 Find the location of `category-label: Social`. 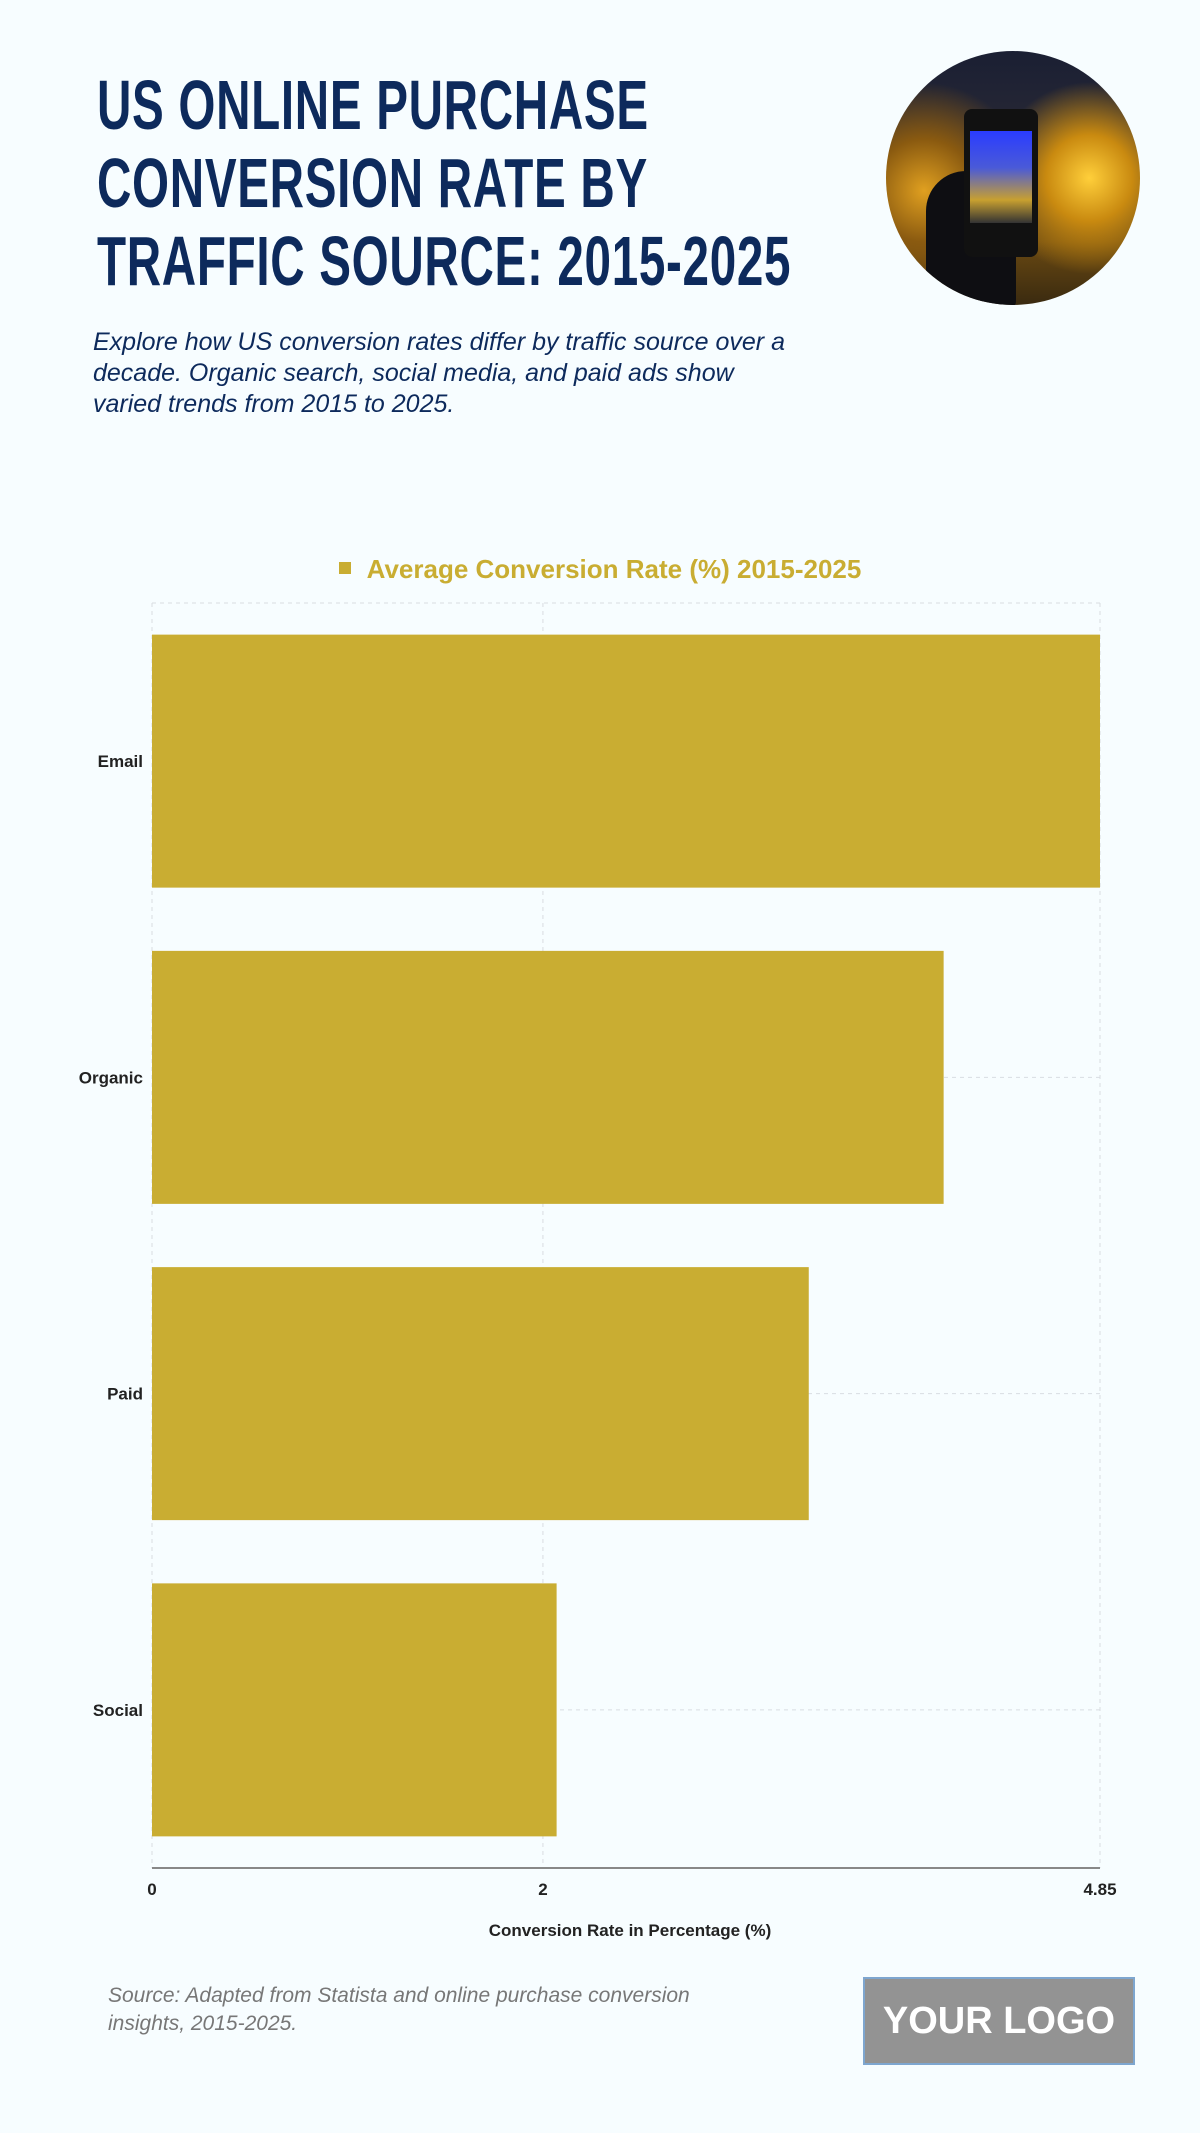

category-label: Social is located at coordinates (118, 1710).